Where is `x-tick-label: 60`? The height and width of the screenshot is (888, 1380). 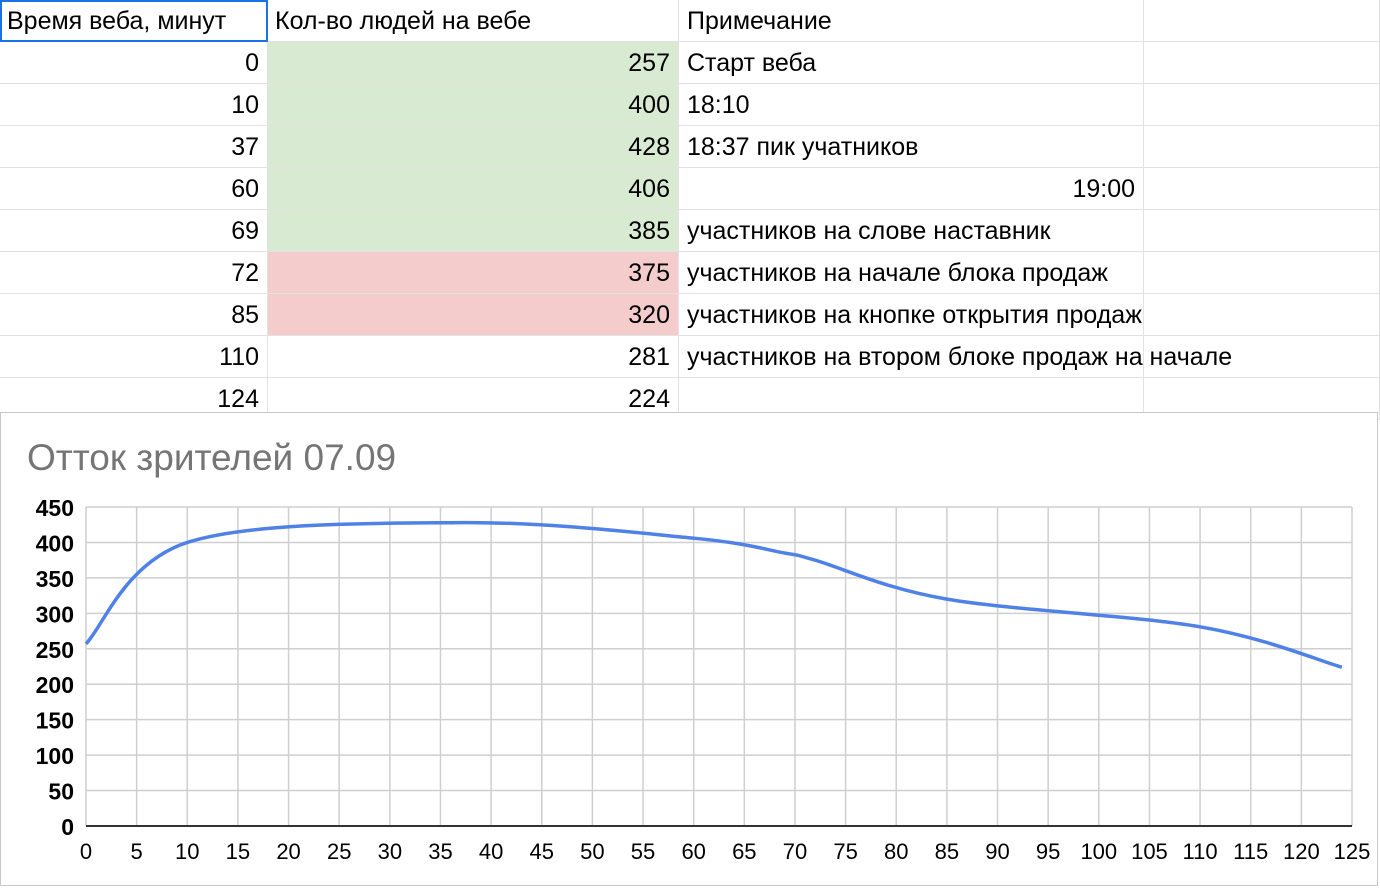
x-tick-label: 60 is located at coordinates (693, 851).